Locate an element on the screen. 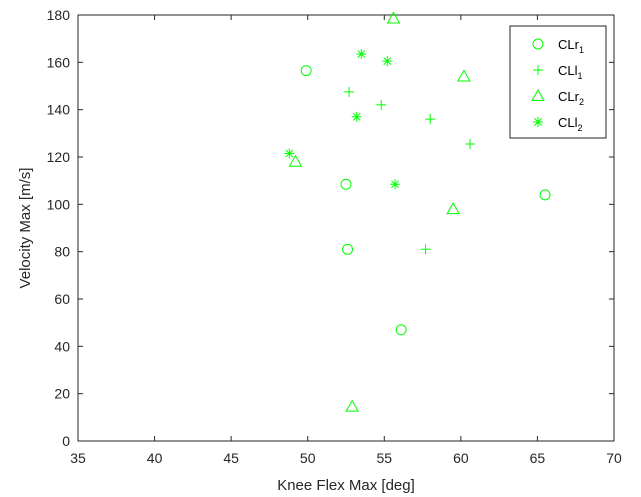 This screenshot has width=641, height=497. y-tick-label: 180 is located at coordinates (59, 15).